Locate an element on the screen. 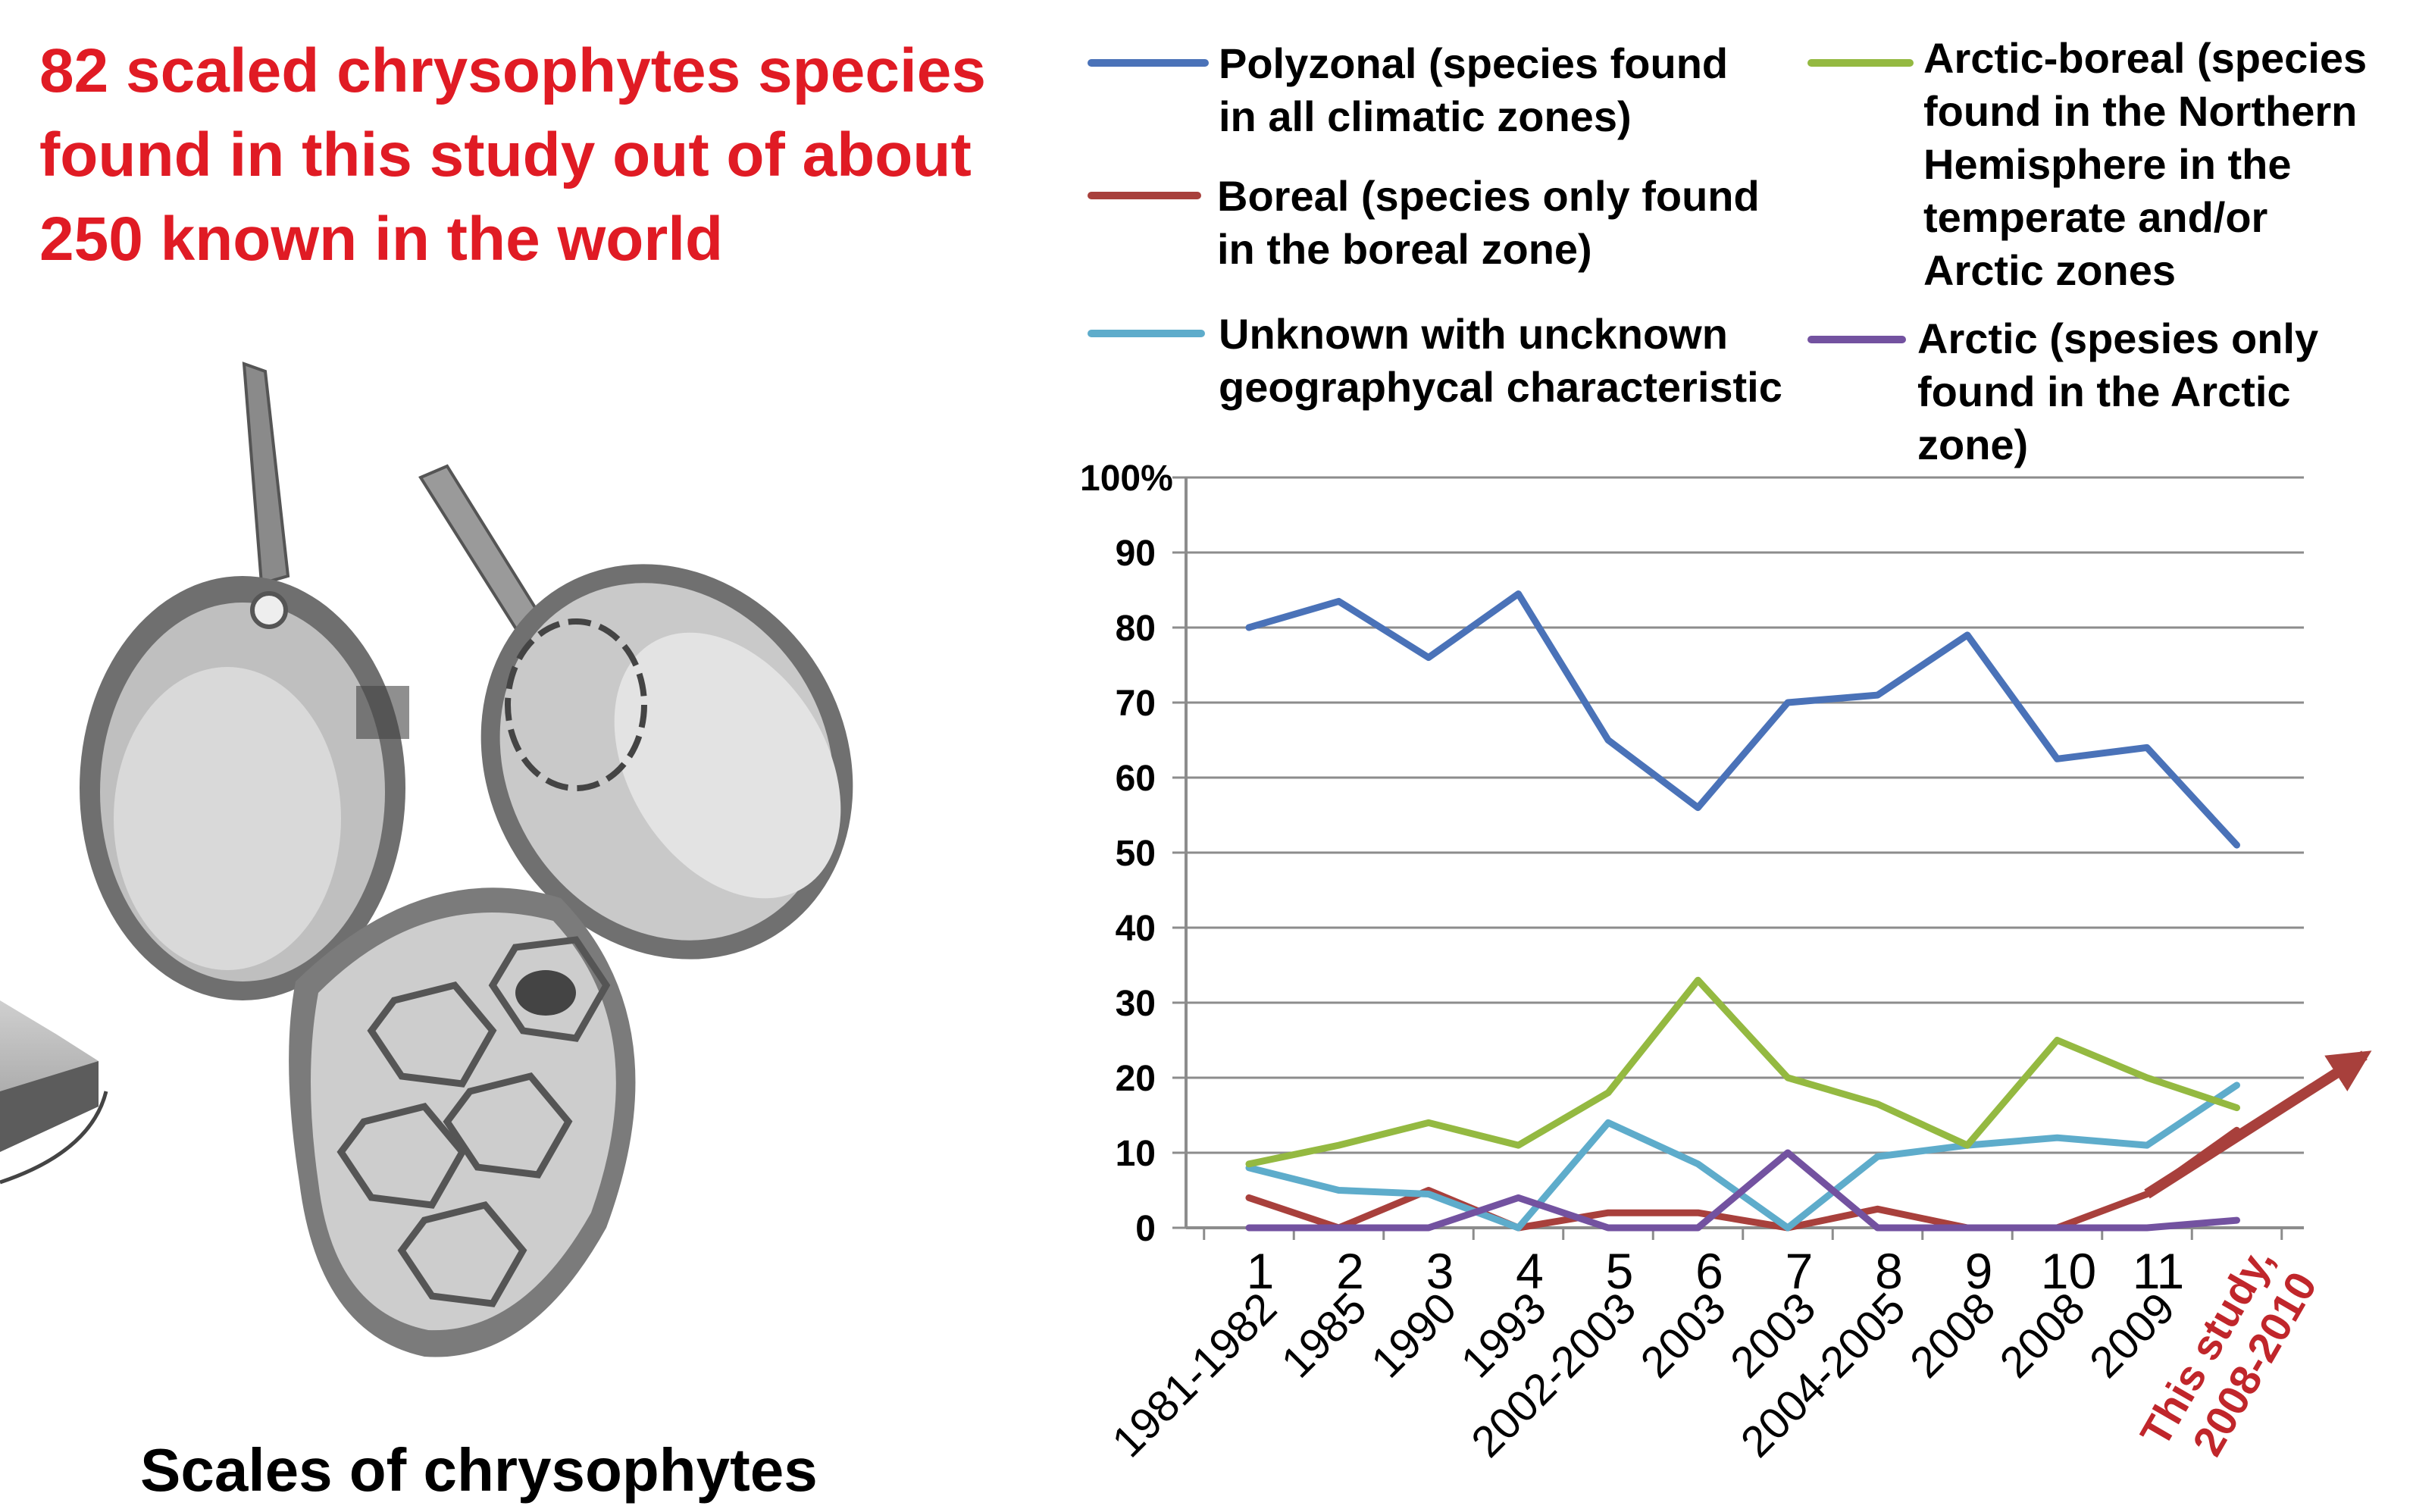 Image resolution: width=2413 pixels, height=1512 pixels. x-number-label: 10 is located at coordinates (2068, 1271).